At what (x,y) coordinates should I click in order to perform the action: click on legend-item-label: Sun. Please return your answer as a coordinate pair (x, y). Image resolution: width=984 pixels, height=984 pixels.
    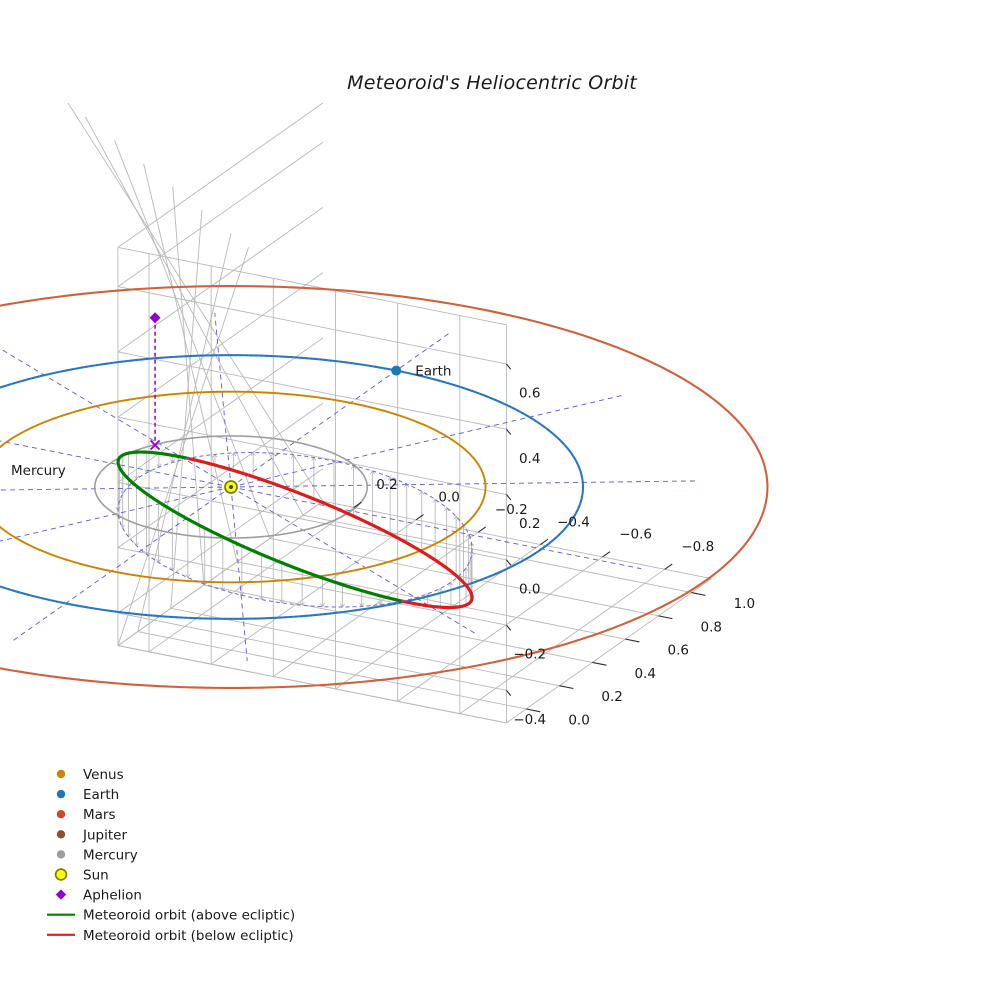
    Looking at the image, I should click on (96, 876).